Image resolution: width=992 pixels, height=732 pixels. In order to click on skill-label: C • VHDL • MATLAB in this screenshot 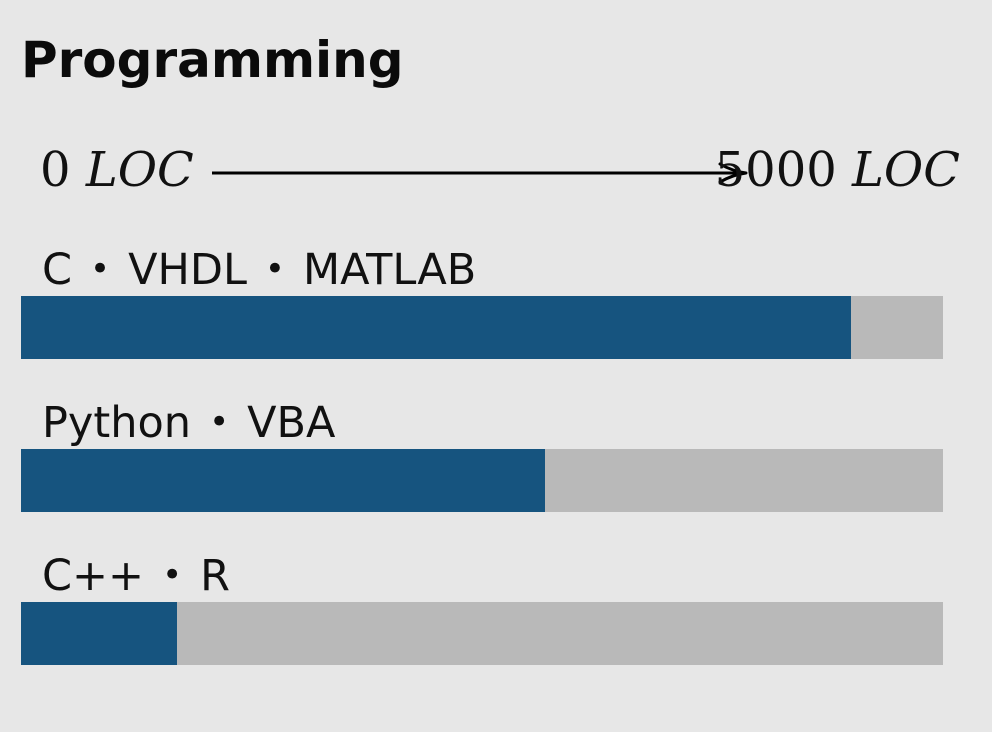, I will do `click(259, 269)`.